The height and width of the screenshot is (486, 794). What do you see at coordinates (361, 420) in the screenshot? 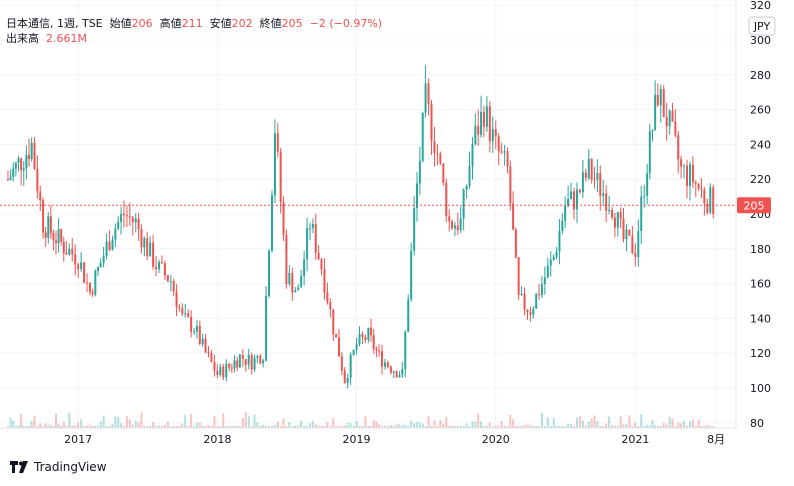
I see `volume-bars` at bounding box center [361, 420].